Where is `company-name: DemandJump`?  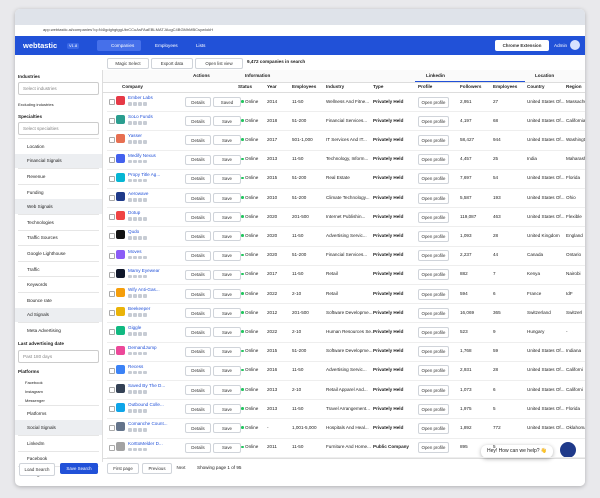 company-name: DemandJump is located at coordinates (142, 347).